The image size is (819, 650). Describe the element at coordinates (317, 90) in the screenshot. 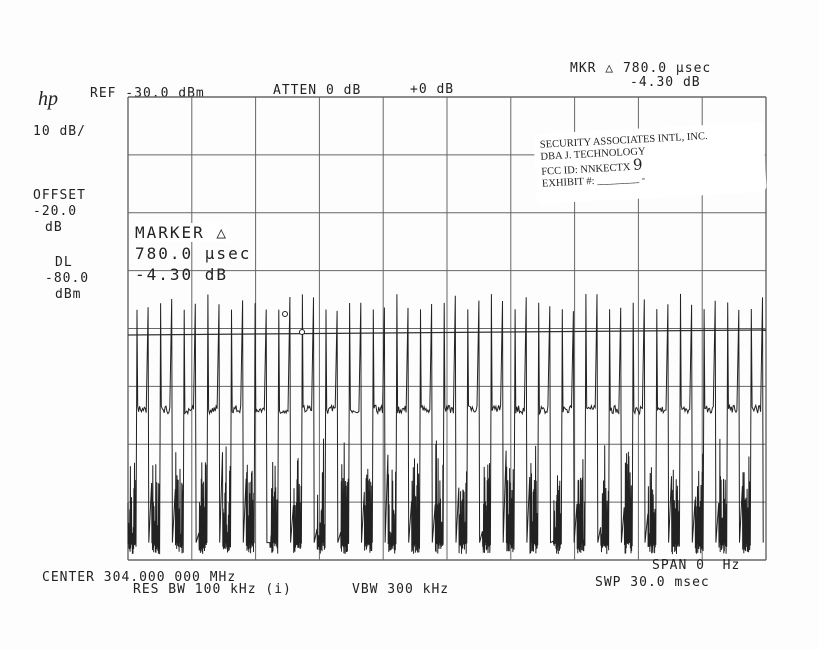

I see `attenuation: ATTEN 0 dB` at that location.